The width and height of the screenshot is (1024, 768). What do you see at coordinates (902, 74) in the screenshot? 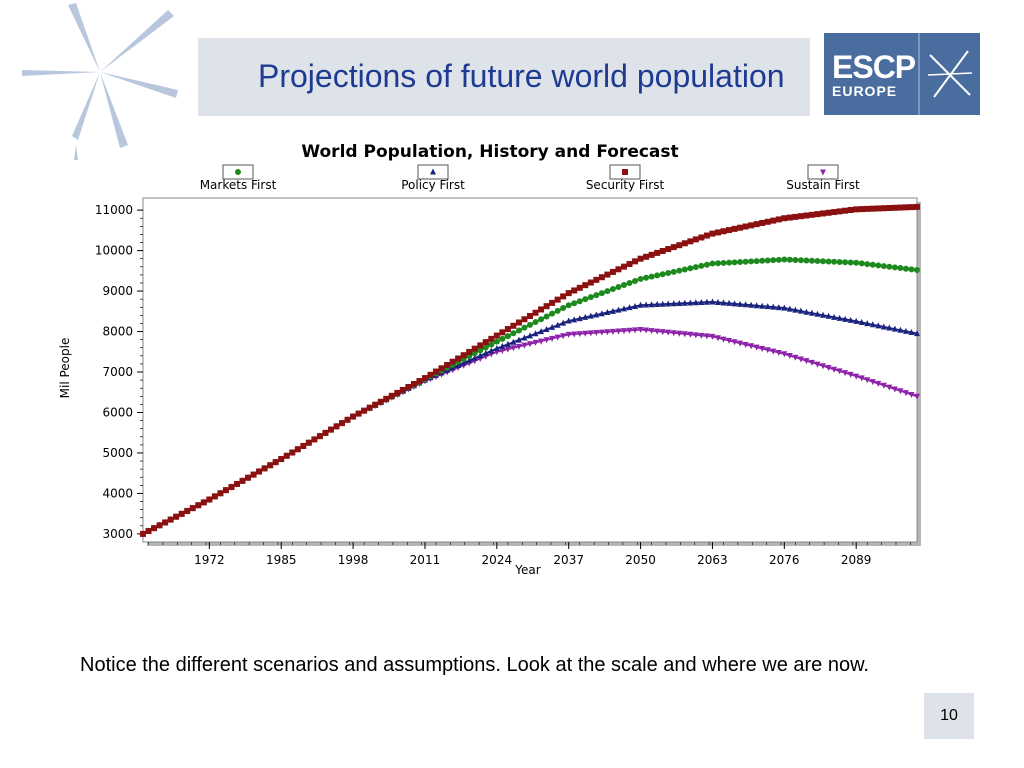
I see `escp-logo: ESCP EUROPE` at bounding box center [902, 74].